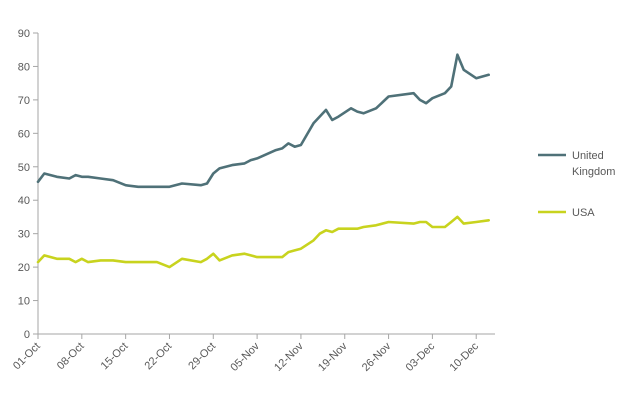  What do you see at coordinates (24, 67) in the screenshot?
I see `y-tick-label: 80` at bounding box center [24, 67].